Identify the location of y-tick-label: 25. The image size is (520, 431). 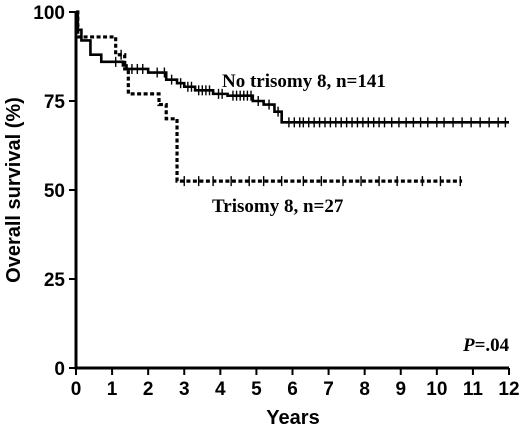
(55, 280).